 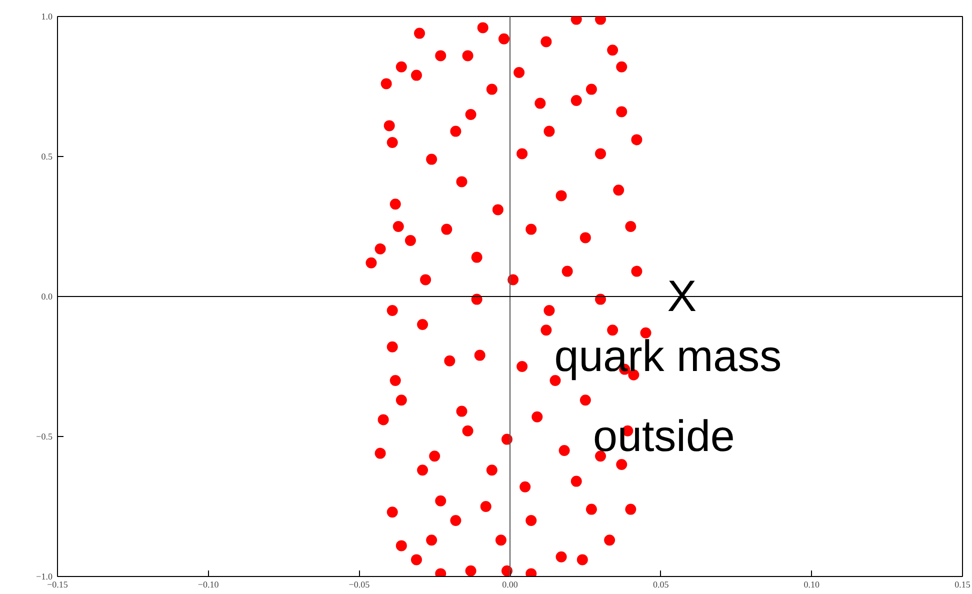 I want to click on x-tick-label: 0.00, so click(x=510, y=585).